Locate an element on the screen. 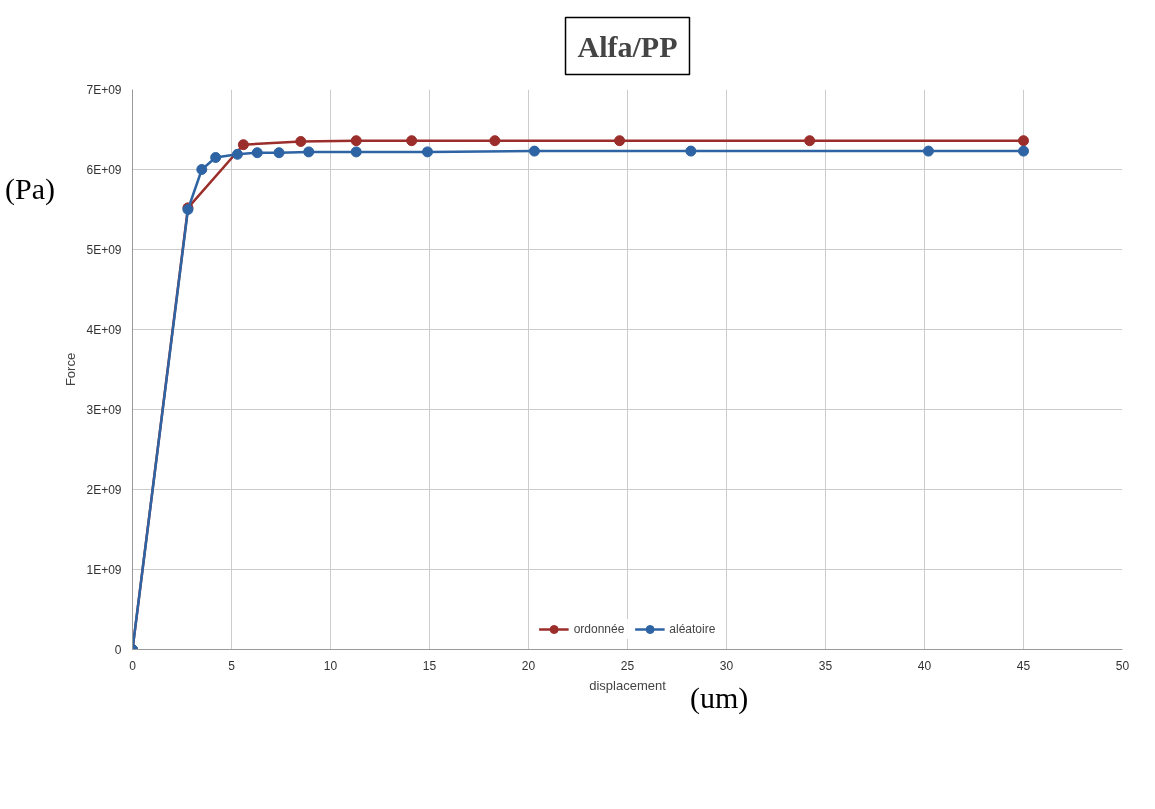 This screenshot has height=809, width=1155. y-axis-title: Force is located at coordinates (71, 369).